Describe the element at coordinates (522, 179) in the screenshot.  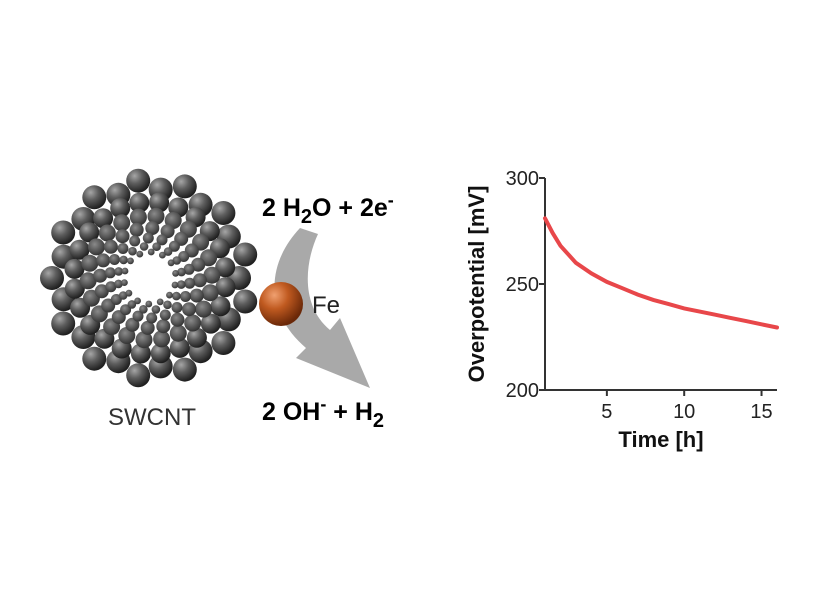
I see `y-tick-label: 300` at that location.